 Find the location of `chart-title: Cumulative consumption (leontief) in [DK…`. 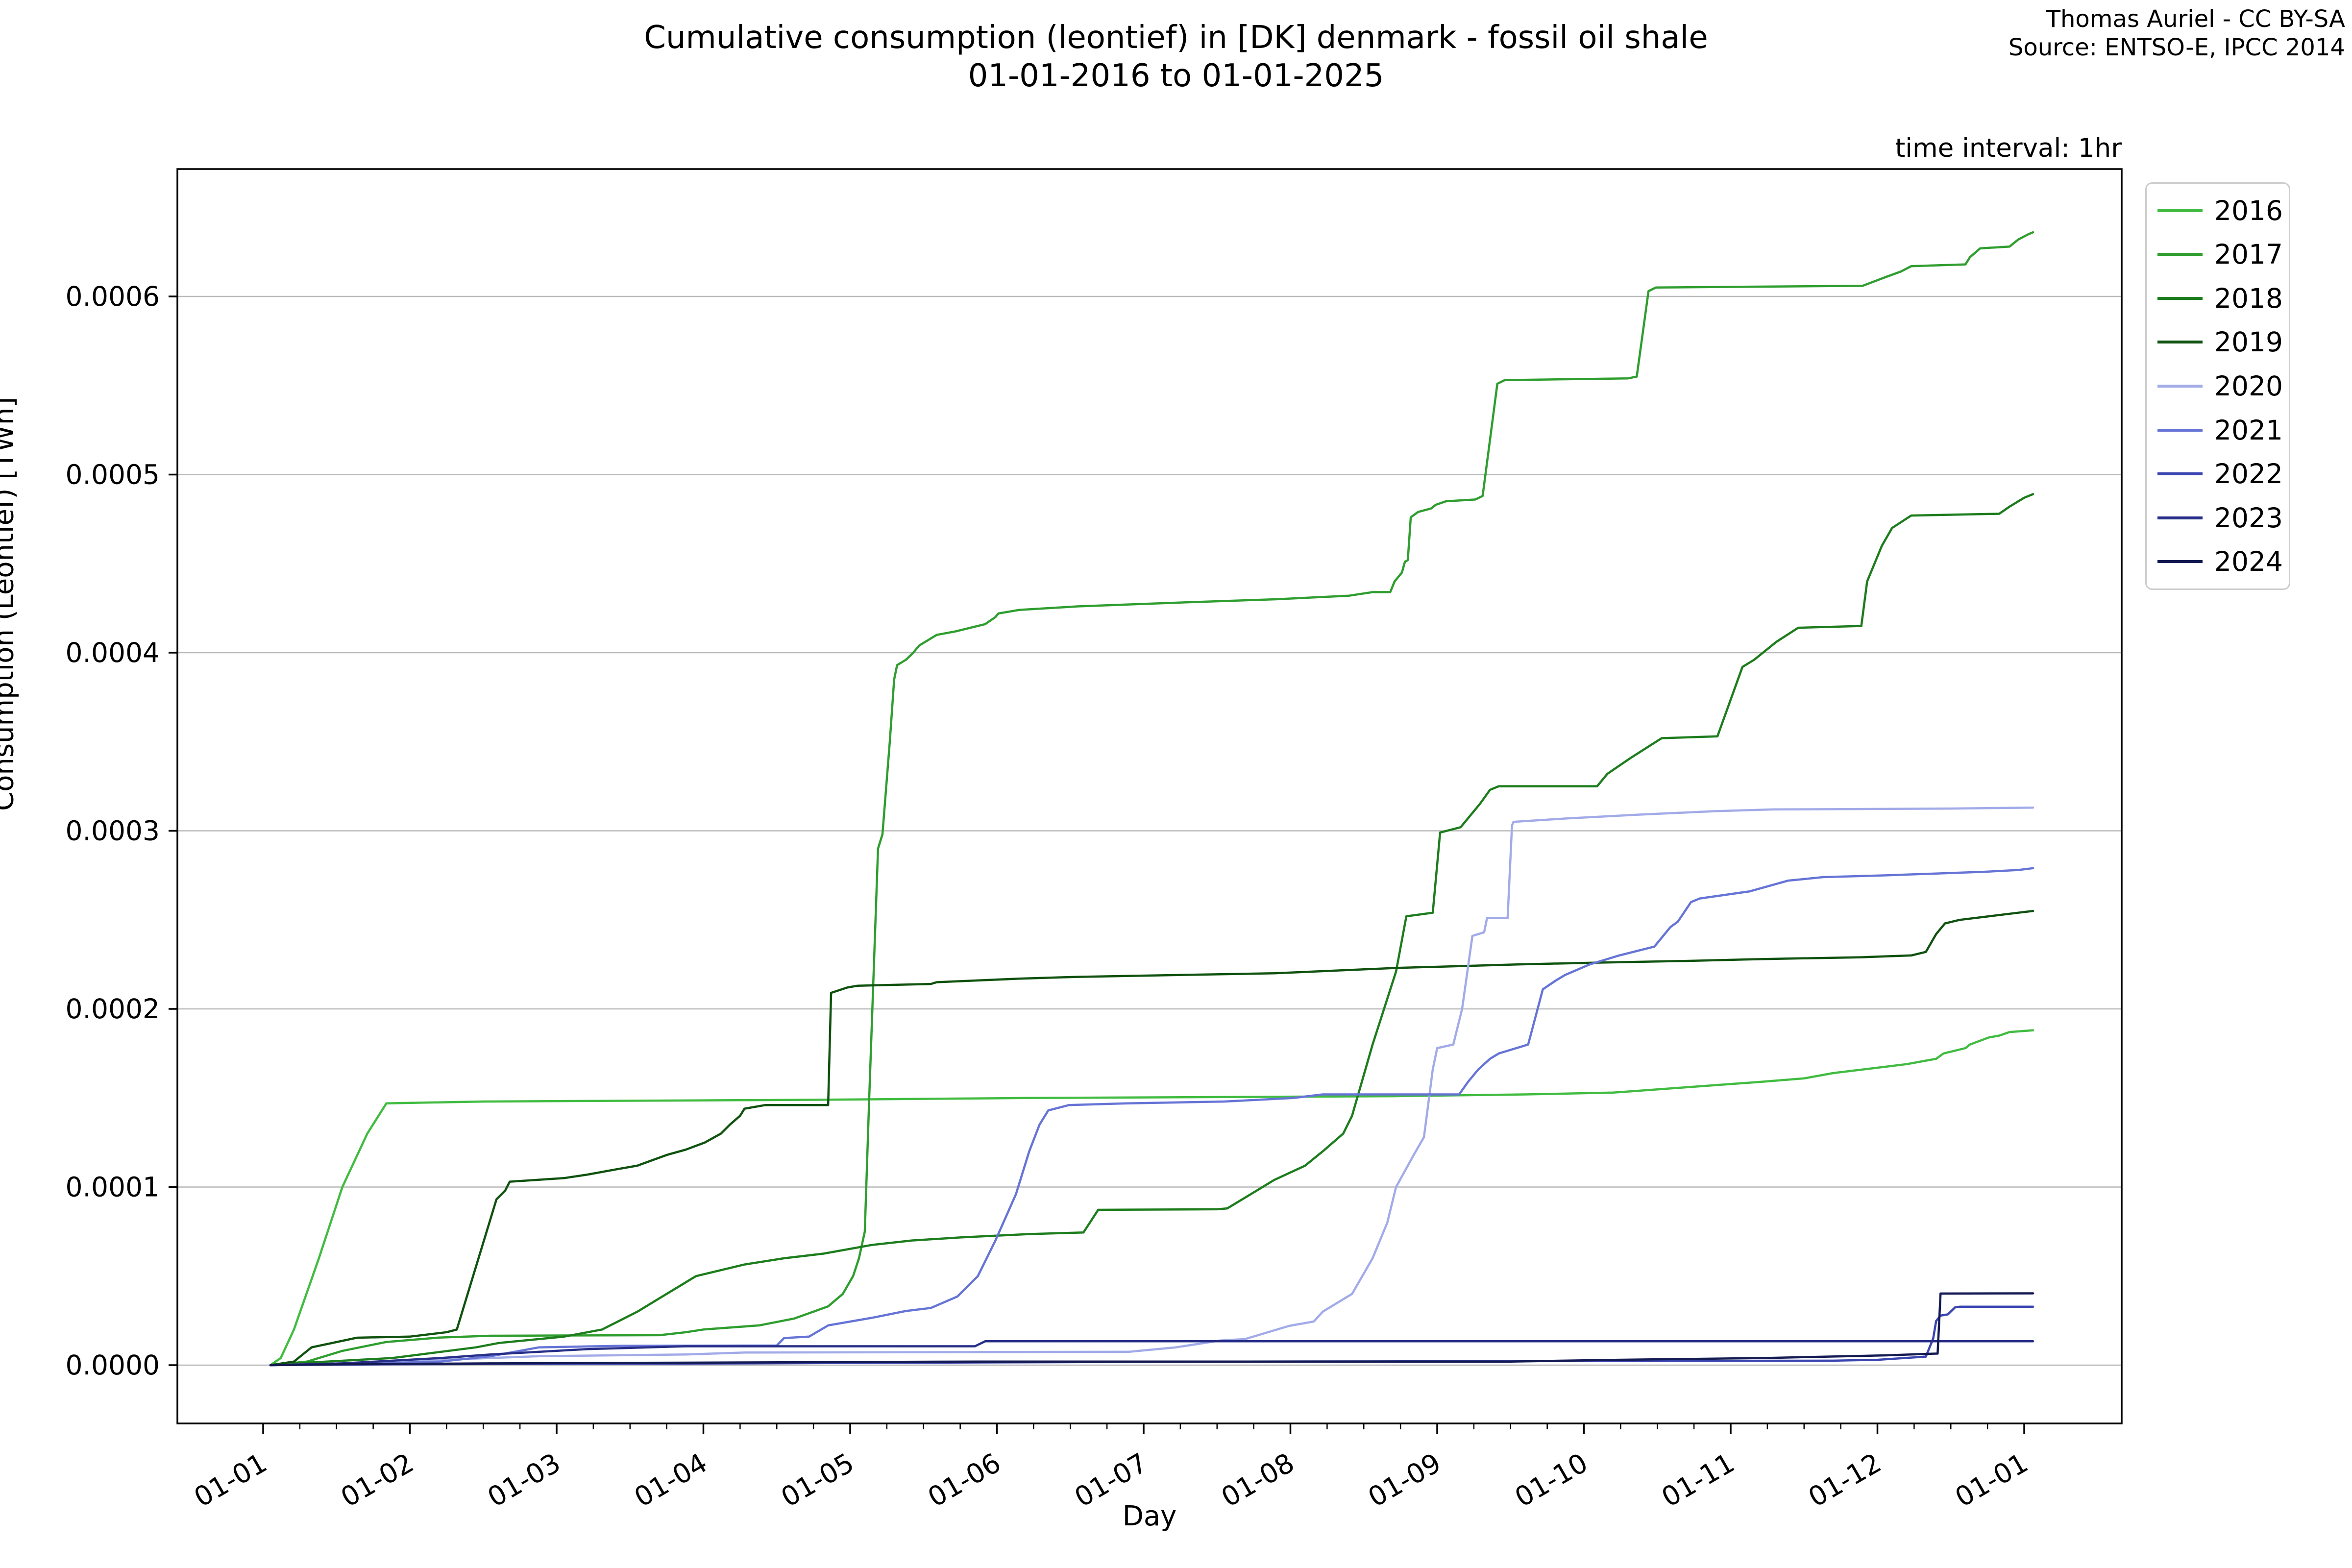

chart-title: Cumulative consumption (leontief) in [DK… is located at coordinates (1176, 57).